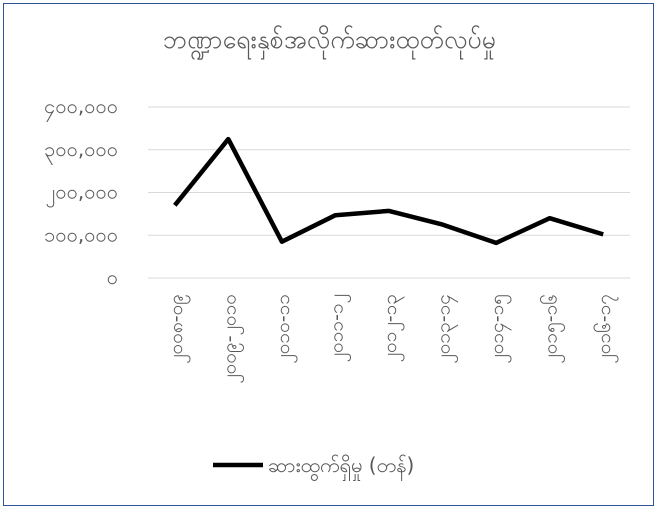 Image resolution: width=659 pixels, height=511 pixels. What do you see at coordinates (81, 108) in the screenshot?
I see `y-tick-label: ၄၀၀,၀၀၀` at bounding box center [81, 108].